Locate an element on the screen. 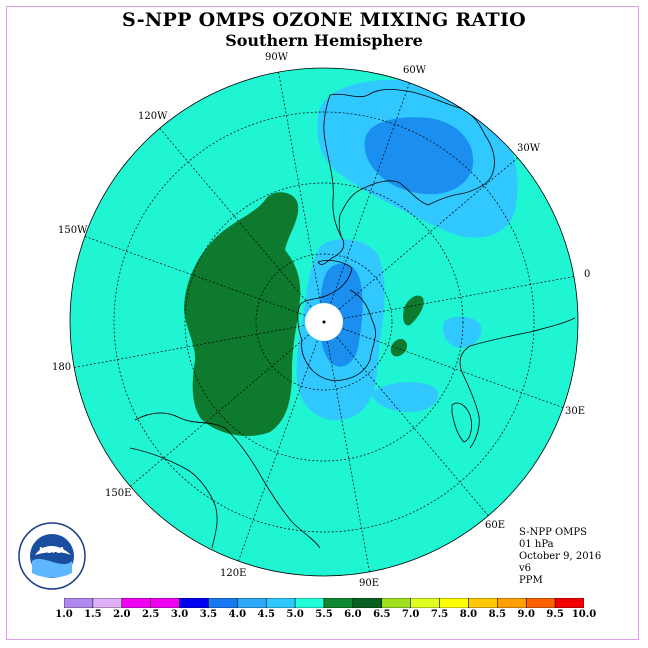 Image resolution: width=648 pixels, height=648 pixels. colorbar-label: 2.0 is located at coordinates (122, 614).